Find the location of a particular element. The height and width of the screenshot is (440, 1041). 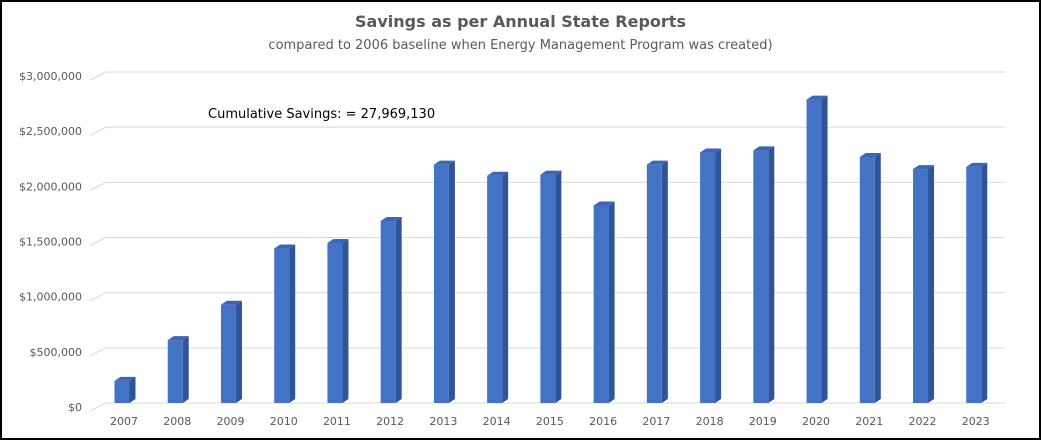

bar-2013 is located at coordinates (444, 281).